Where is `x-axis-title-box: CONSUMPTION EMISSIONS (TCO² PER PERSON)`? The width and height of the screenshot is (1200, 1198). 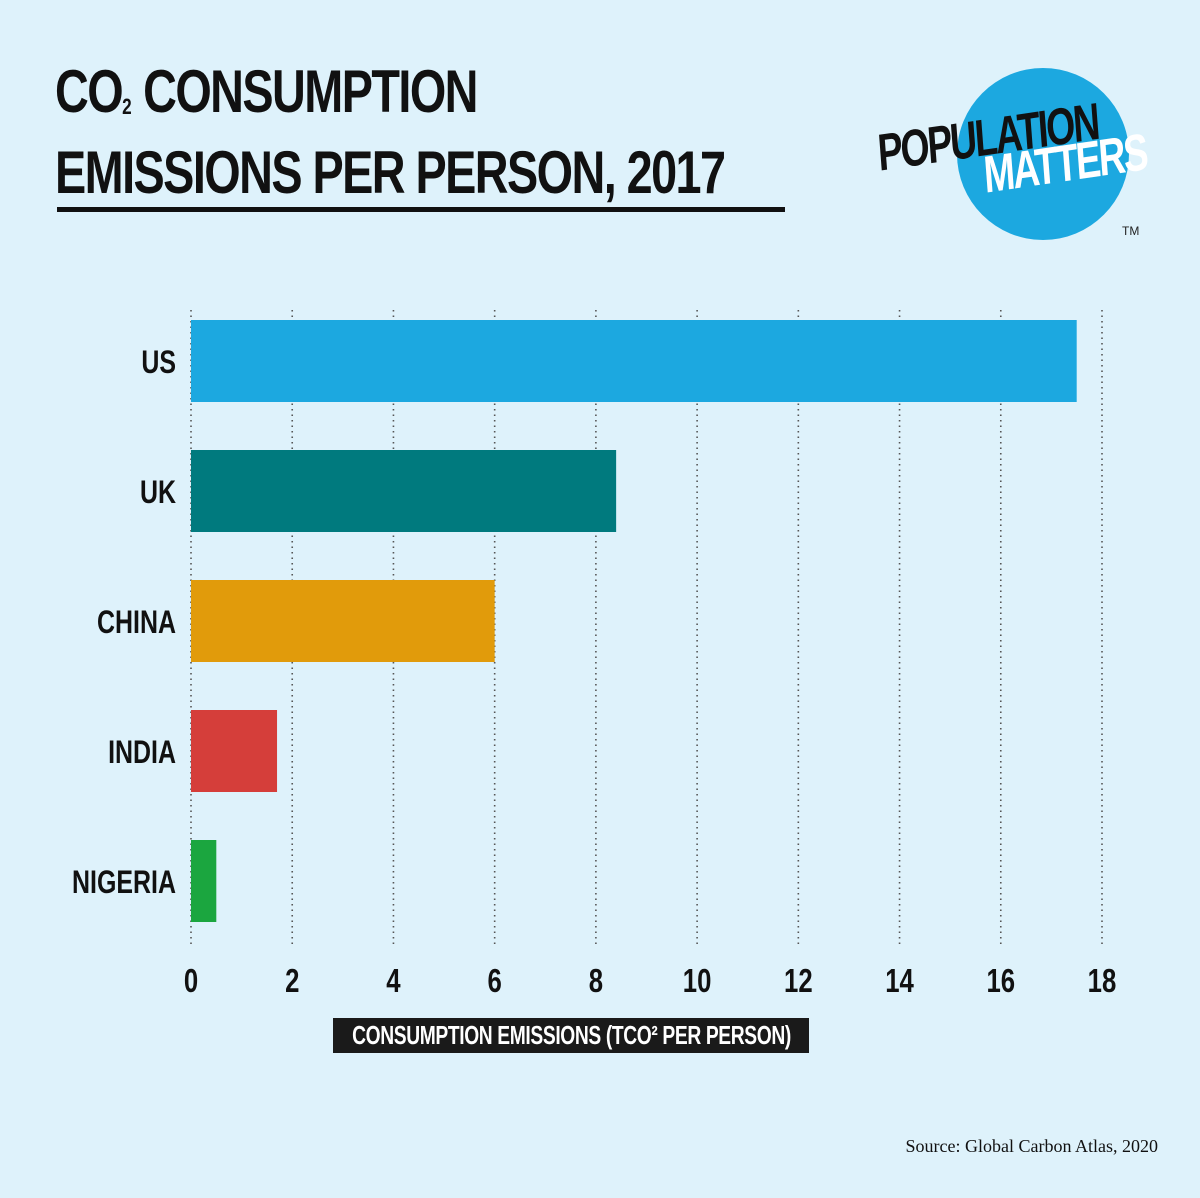 x-axis-title-box: CONSUMPTION EMISSIONS (TCO² PER PERSON) is located at coordinates (571, 1035).